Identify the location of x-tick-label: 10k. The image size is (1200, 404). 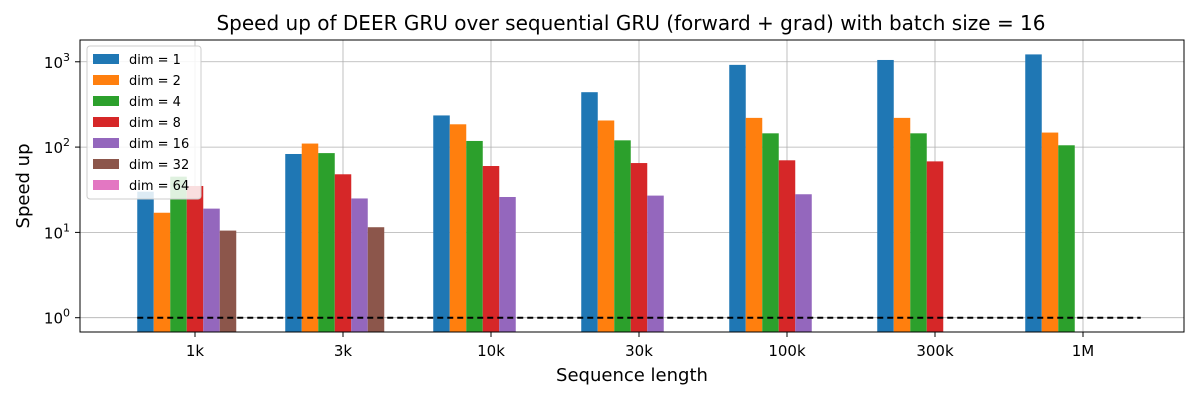
(491, 351).